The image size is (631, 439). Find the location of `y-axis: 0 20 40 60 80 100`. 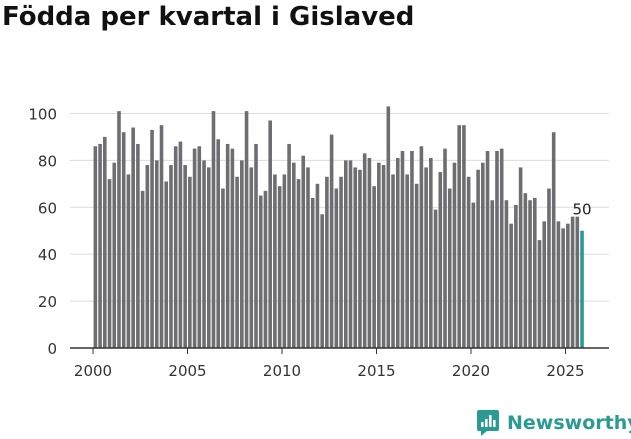

y-axis: 0 20 40 60 80 100 is located at coordinates (42, 231).